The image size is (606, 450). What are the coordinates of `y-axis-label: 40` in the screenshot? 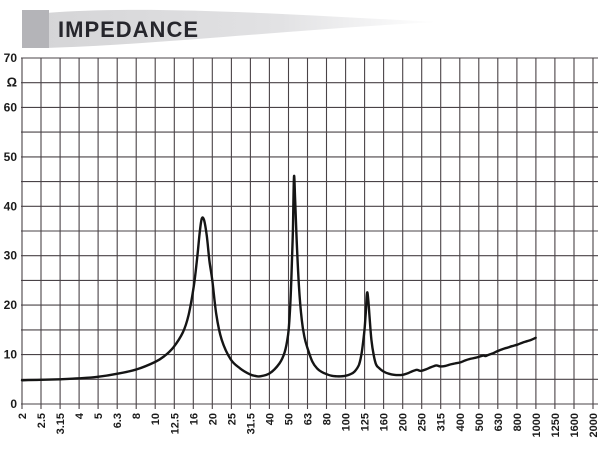 It's located at (11, 206).